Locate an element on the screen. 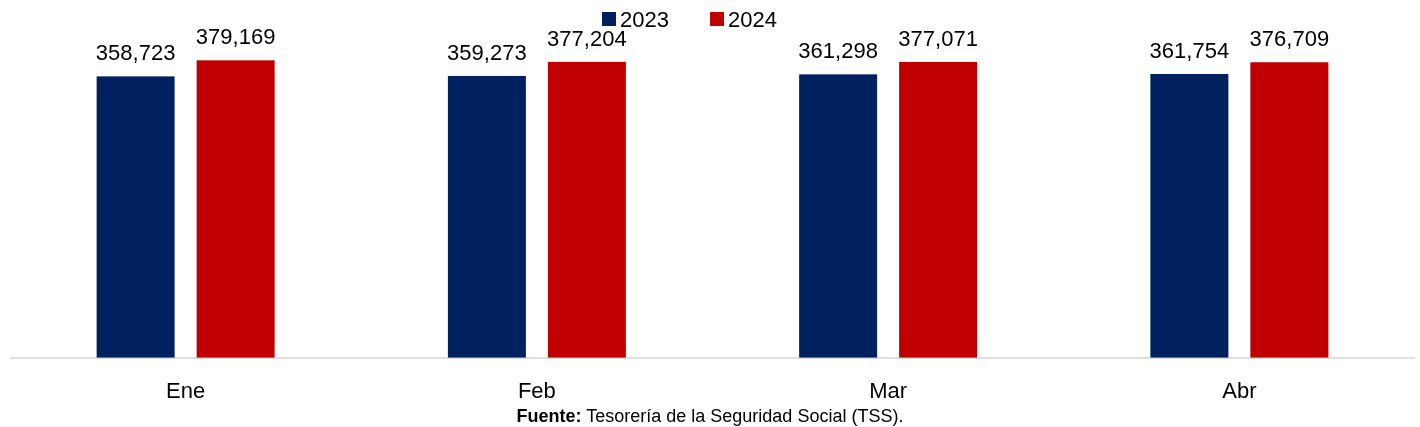 The height and width of the screenshot is (427, 1420). data-label: 358,723 is located at coordinates (135, 53).